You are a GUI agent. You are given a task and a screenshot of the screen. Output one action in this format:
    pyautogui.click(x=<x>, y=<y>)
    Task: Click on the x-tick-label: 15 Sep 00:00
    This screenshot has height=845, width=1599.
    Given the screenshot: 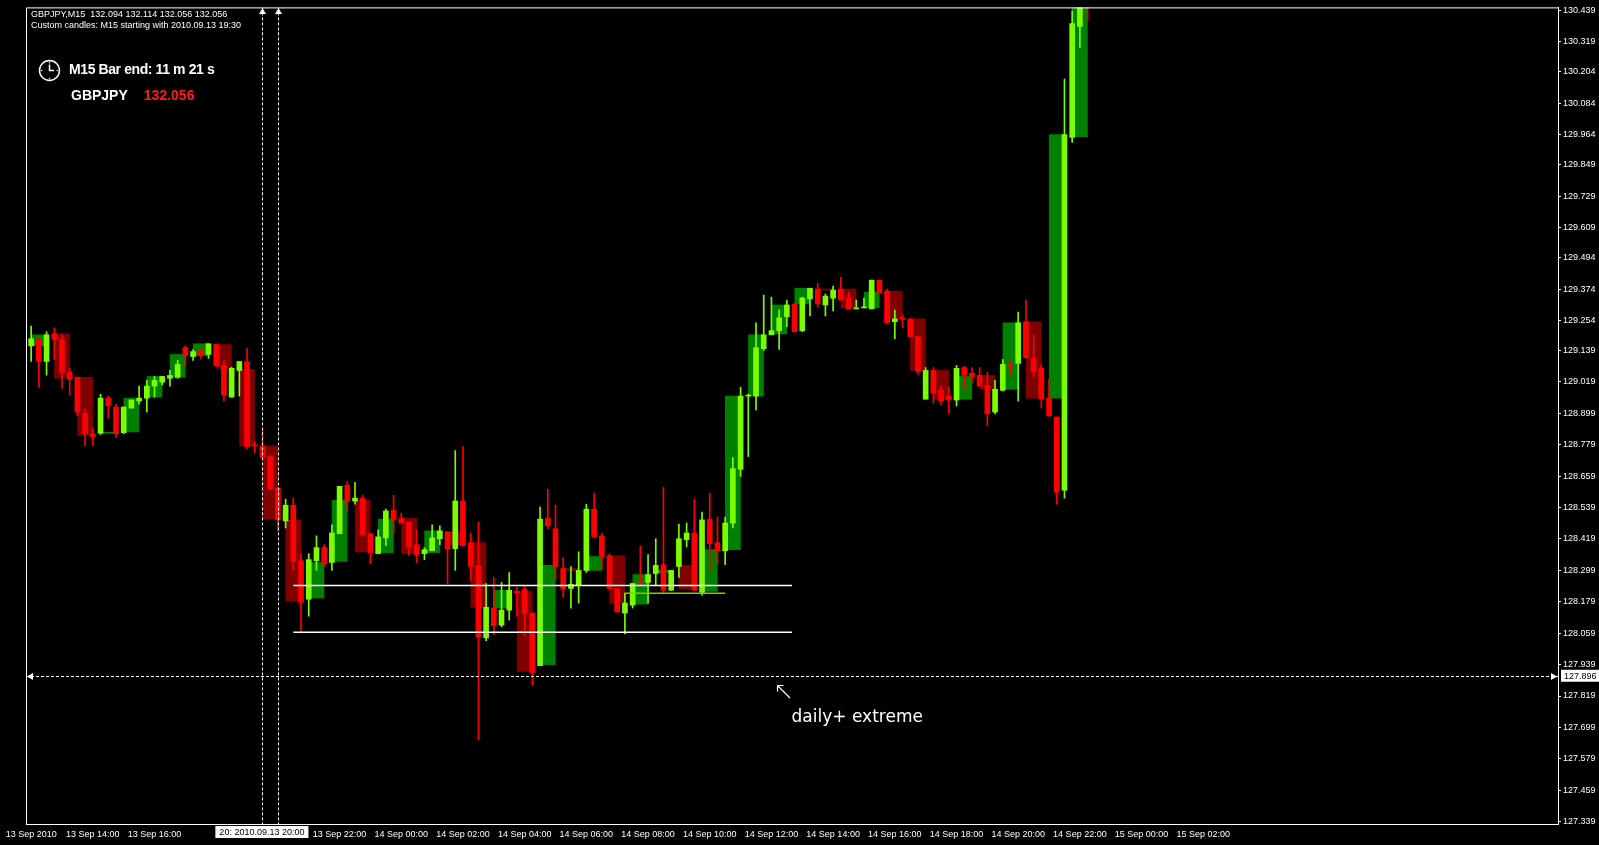 What is the action you would take?
    pyautogui.click(x=1141, y=833)
    